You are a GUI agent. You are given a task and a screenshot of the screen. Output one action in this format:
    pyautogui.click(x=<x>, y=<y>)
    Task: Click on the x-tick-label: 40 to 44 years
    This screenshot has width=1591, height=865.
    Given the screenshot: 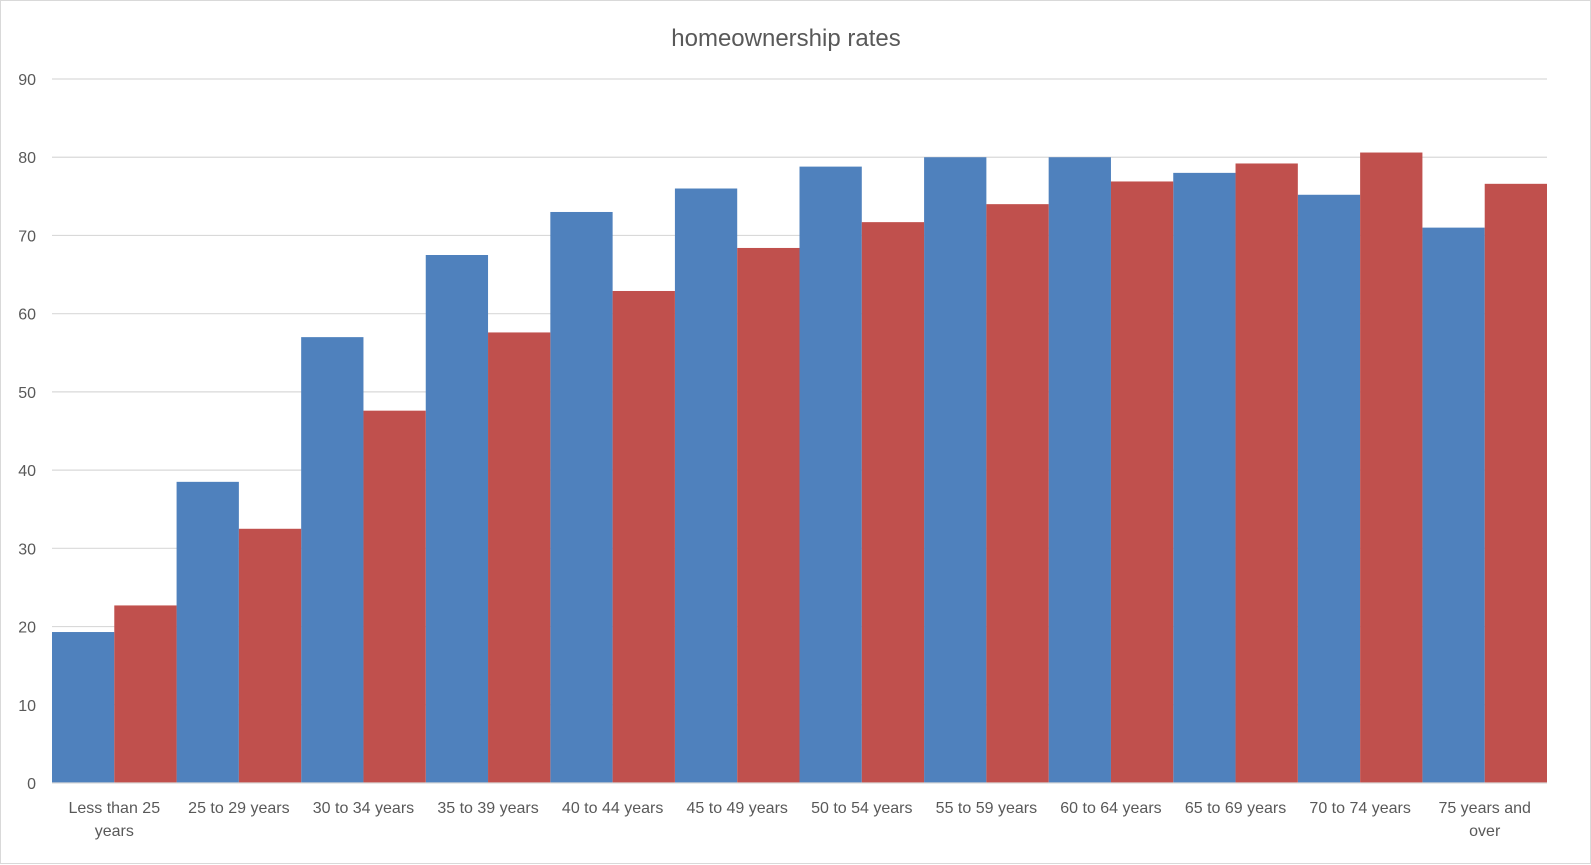 What is the action you would take?
    pyautogui.click(x=612, y=808)
    